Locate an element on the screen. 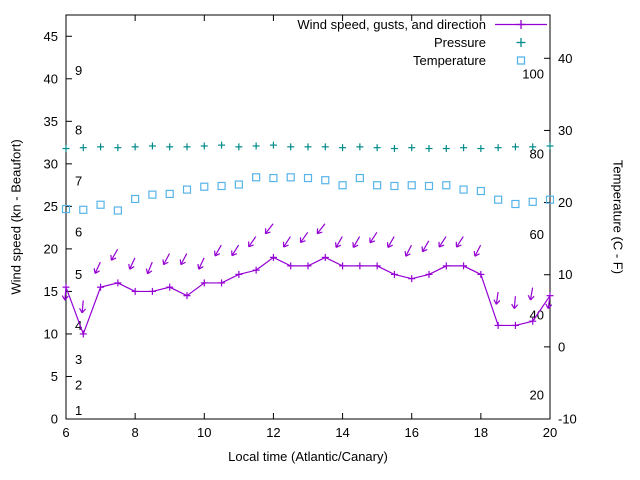 This screenshot has height=480, width=640. svg-text: 80 is located at coordinates (537, 154).